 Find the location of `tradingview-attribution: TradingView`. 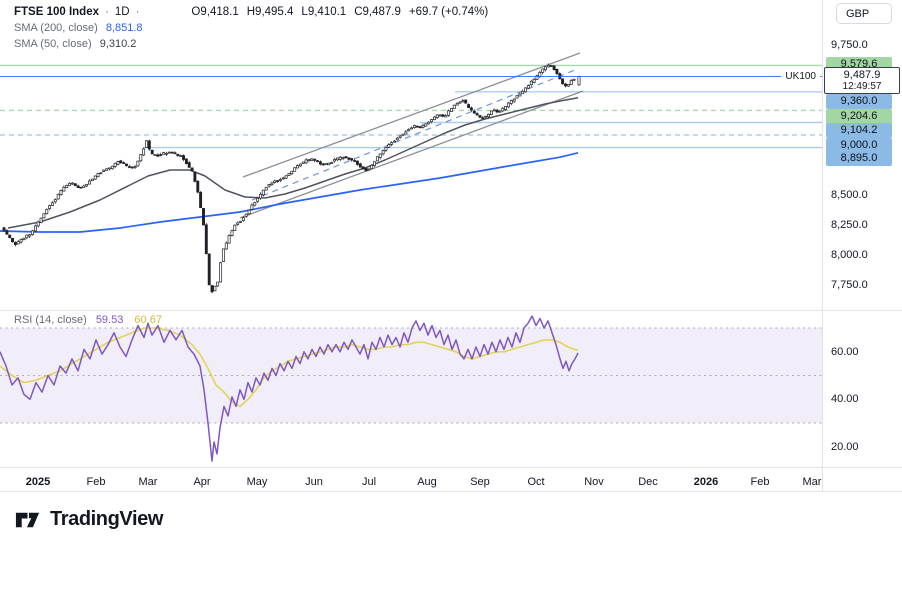

tradingview-attribution: TradingView is located at coordinates (88, 519).